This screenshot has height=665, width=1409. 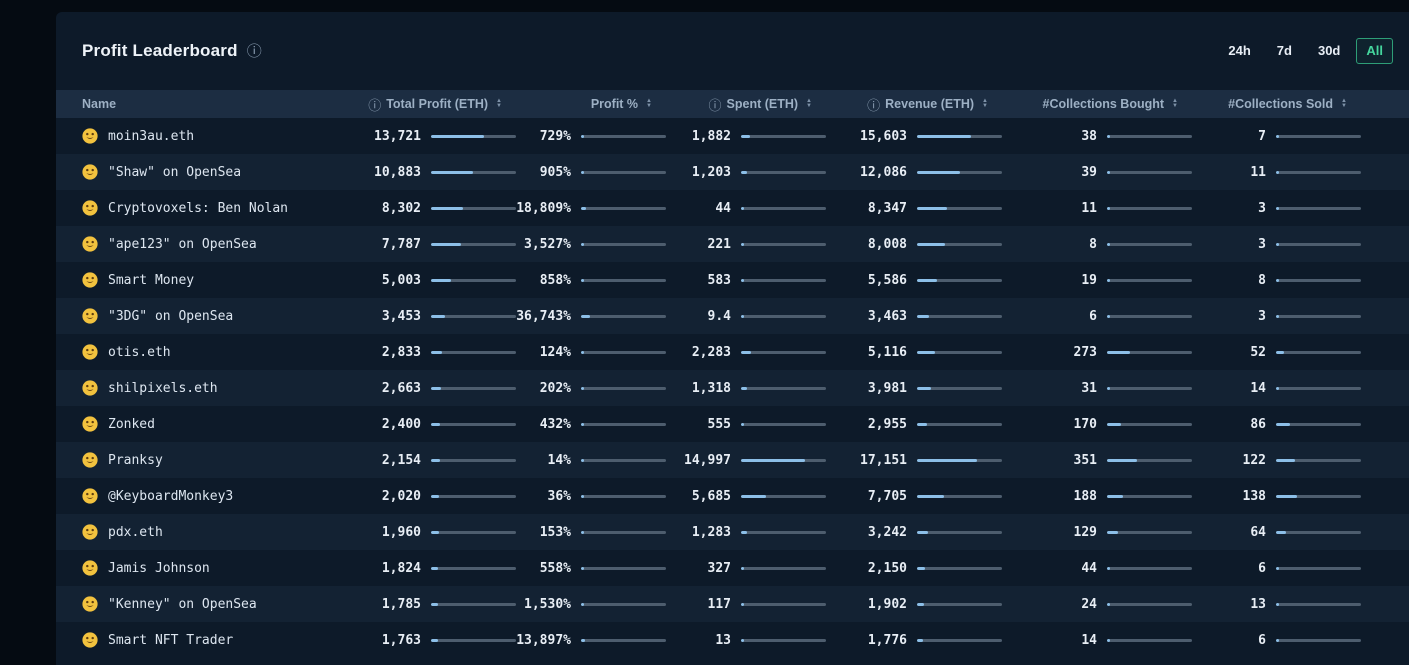 I want to click on revenue-eth-cell: 1,902, so click(x=934, y=604).